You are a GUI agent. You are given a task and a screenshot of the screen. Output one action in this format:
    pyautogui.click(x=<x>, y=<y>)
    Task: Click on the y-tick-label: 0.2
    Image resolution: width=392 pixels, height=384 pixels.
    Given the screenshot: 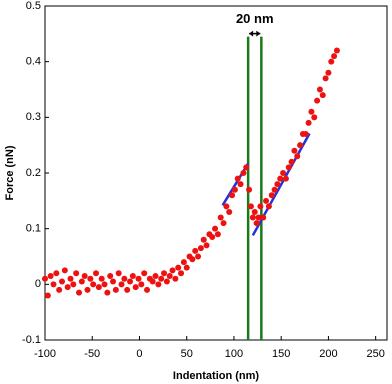 What is the action you would take?
    pyautogui.click(x=33, y=173)
    